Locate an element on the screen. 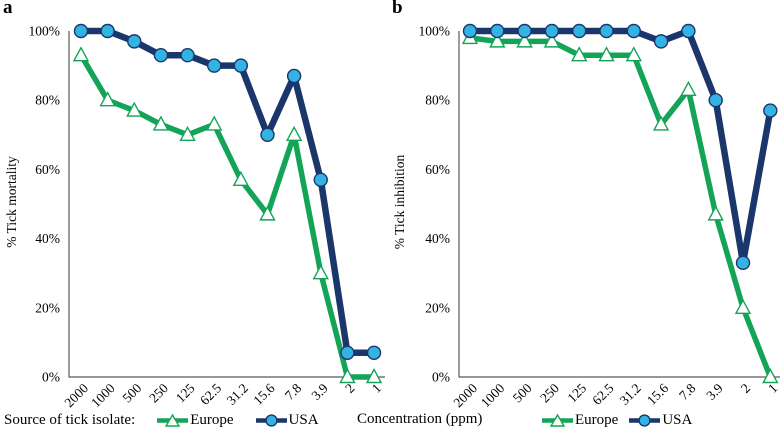  legend-panel-a: Source of tick isolate: Europe USA is located at coordinates (161, 420).